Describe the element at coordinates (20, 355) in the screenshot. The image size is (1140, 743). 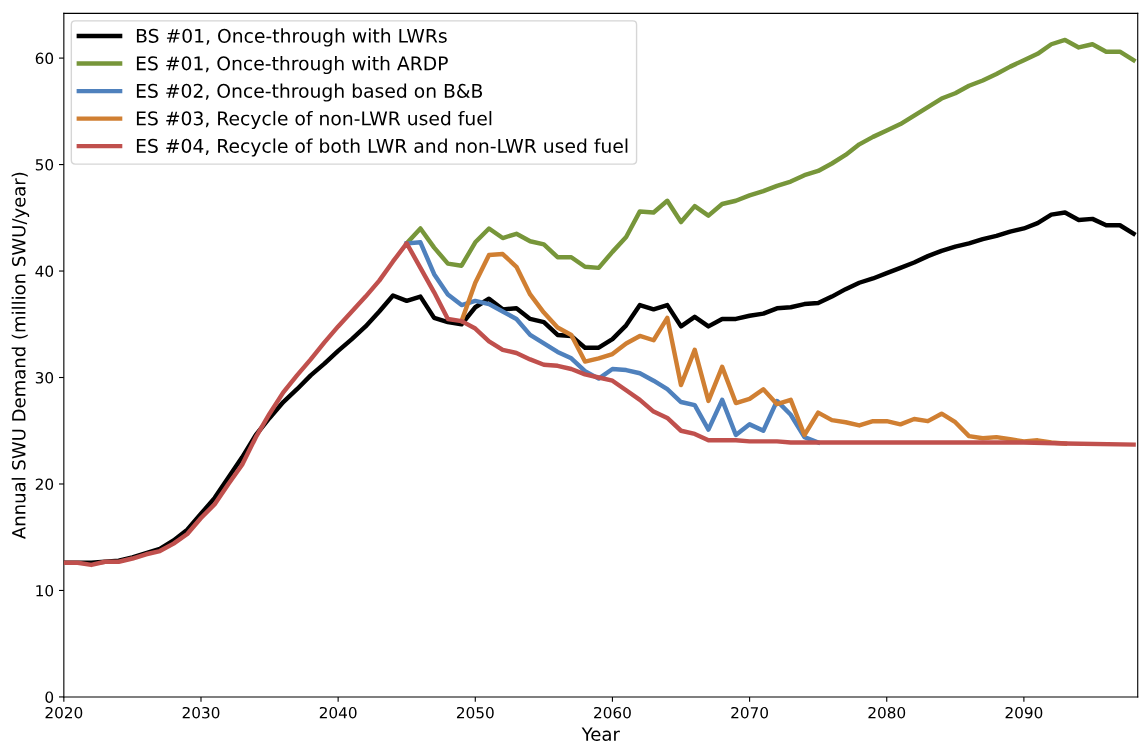
I see `y-axis-title: Annual SWU Demand (million SWU/year)` at that location.